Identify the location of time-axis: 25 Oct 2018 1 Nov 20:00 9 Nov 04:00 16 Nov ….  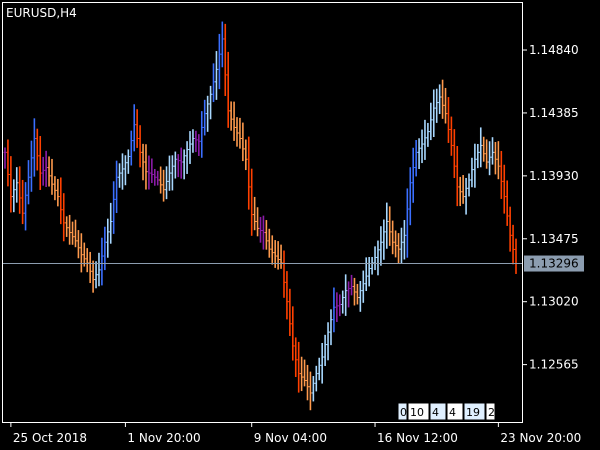
(295, 433).